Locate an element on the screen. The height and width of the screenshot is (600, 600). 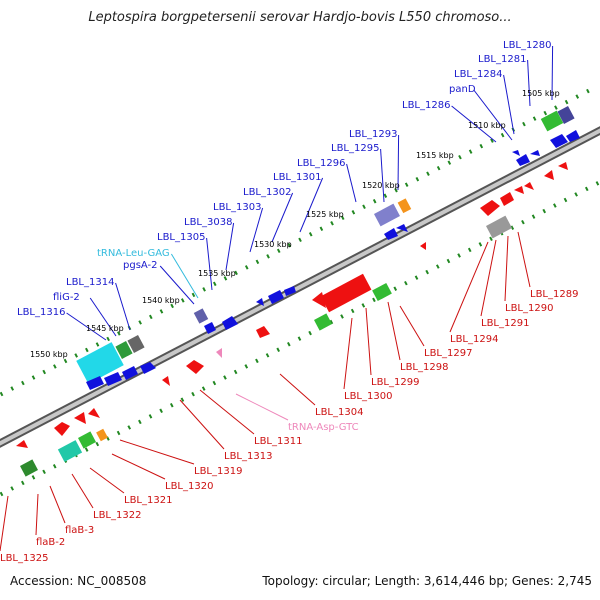
gene-label-forward: LBL_1314 is located at coordinates (90, 282).